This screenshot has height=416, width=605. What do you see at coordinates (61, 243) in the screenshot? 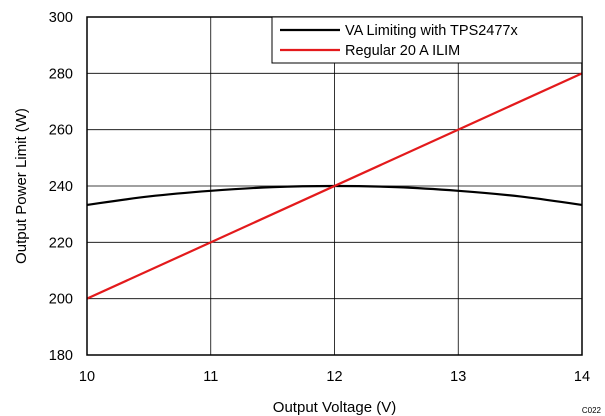
I see `y-tick-label: 220` at bounding box center [61, 243].